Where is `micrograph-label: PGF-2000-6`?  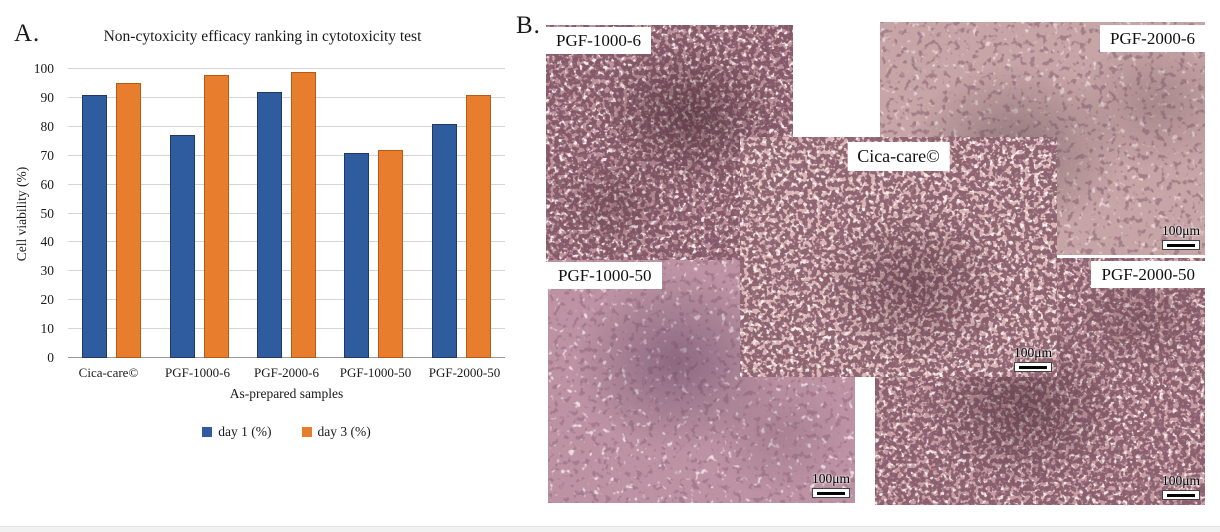
micrograph-label: PGF-2000-6 is located at coordinates (1152, 39).